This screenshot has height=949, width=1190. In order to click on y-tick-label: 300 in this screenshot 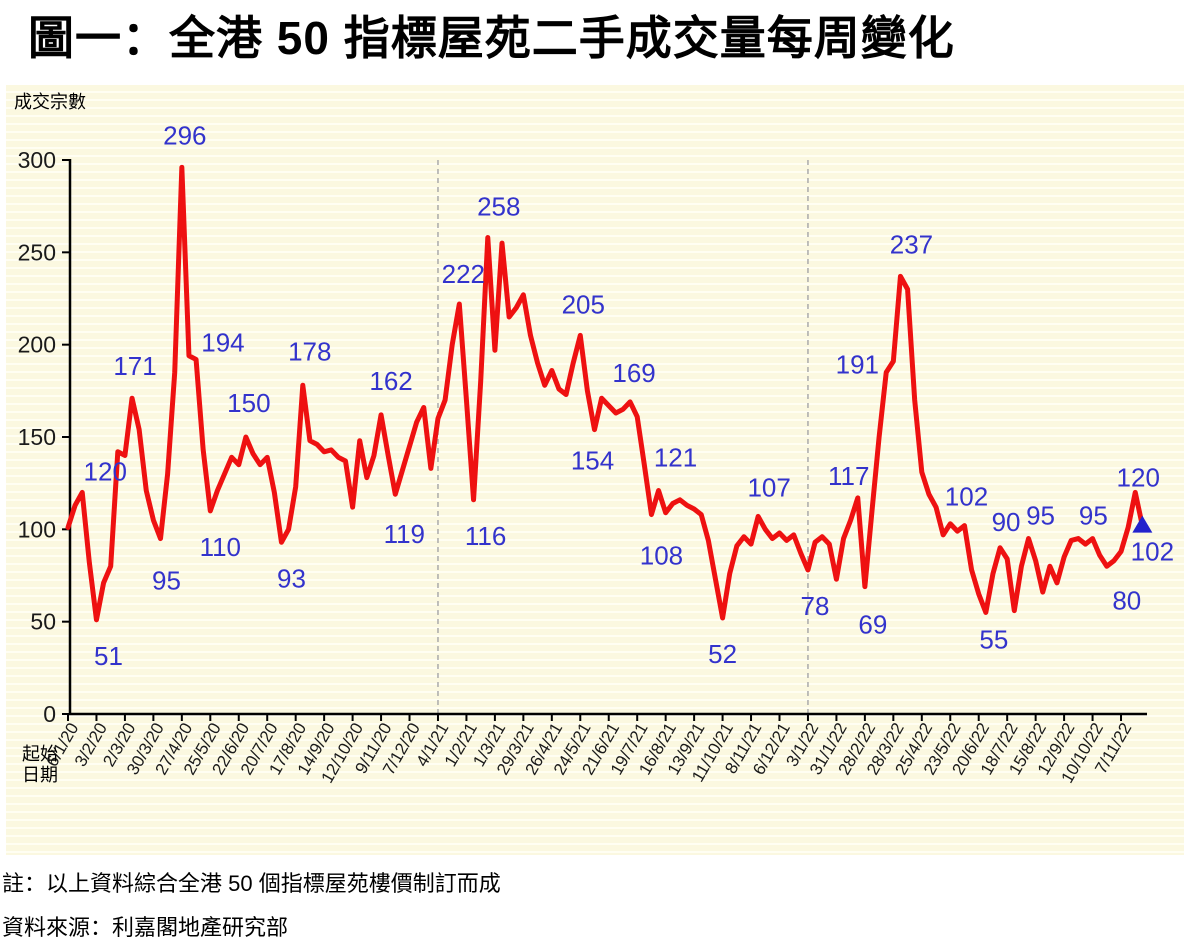, I will do `click(37, 160)`.